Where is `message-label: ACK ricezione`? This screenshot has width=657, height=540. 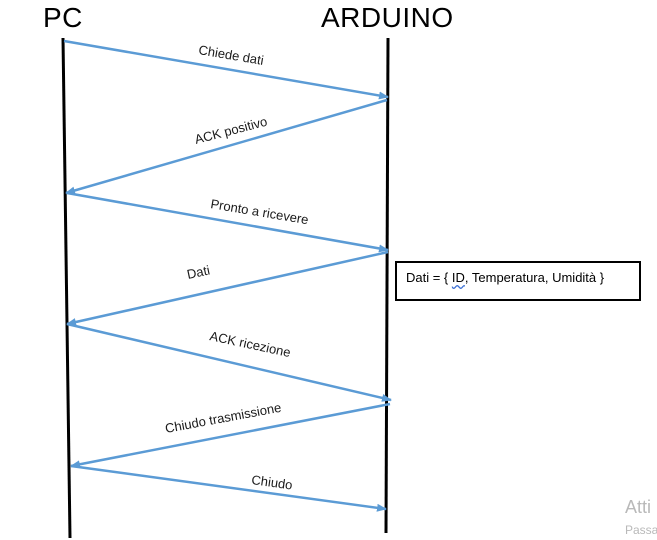
message-label: ACK ricezione is located at coordinates (250, 344).